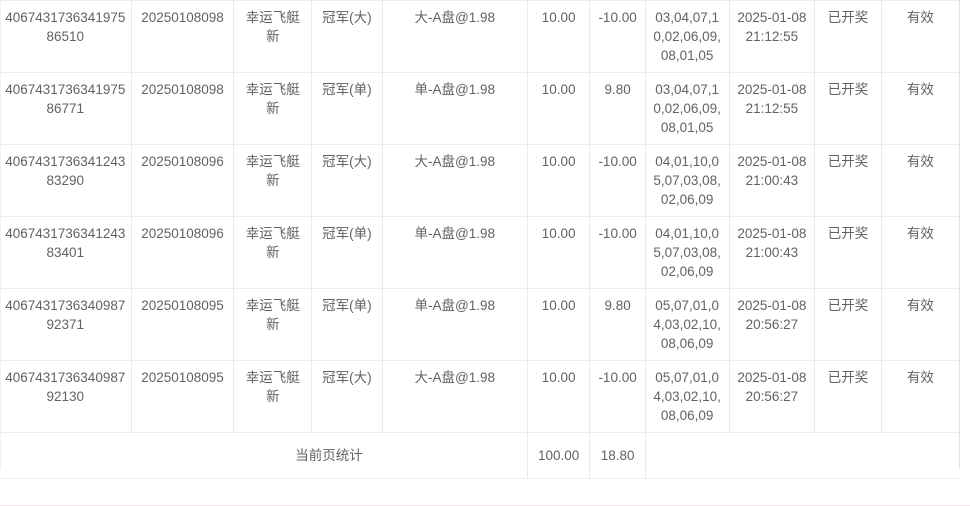  I want to click on cell-order-number: 406743173634197586771, so click(66, 108).